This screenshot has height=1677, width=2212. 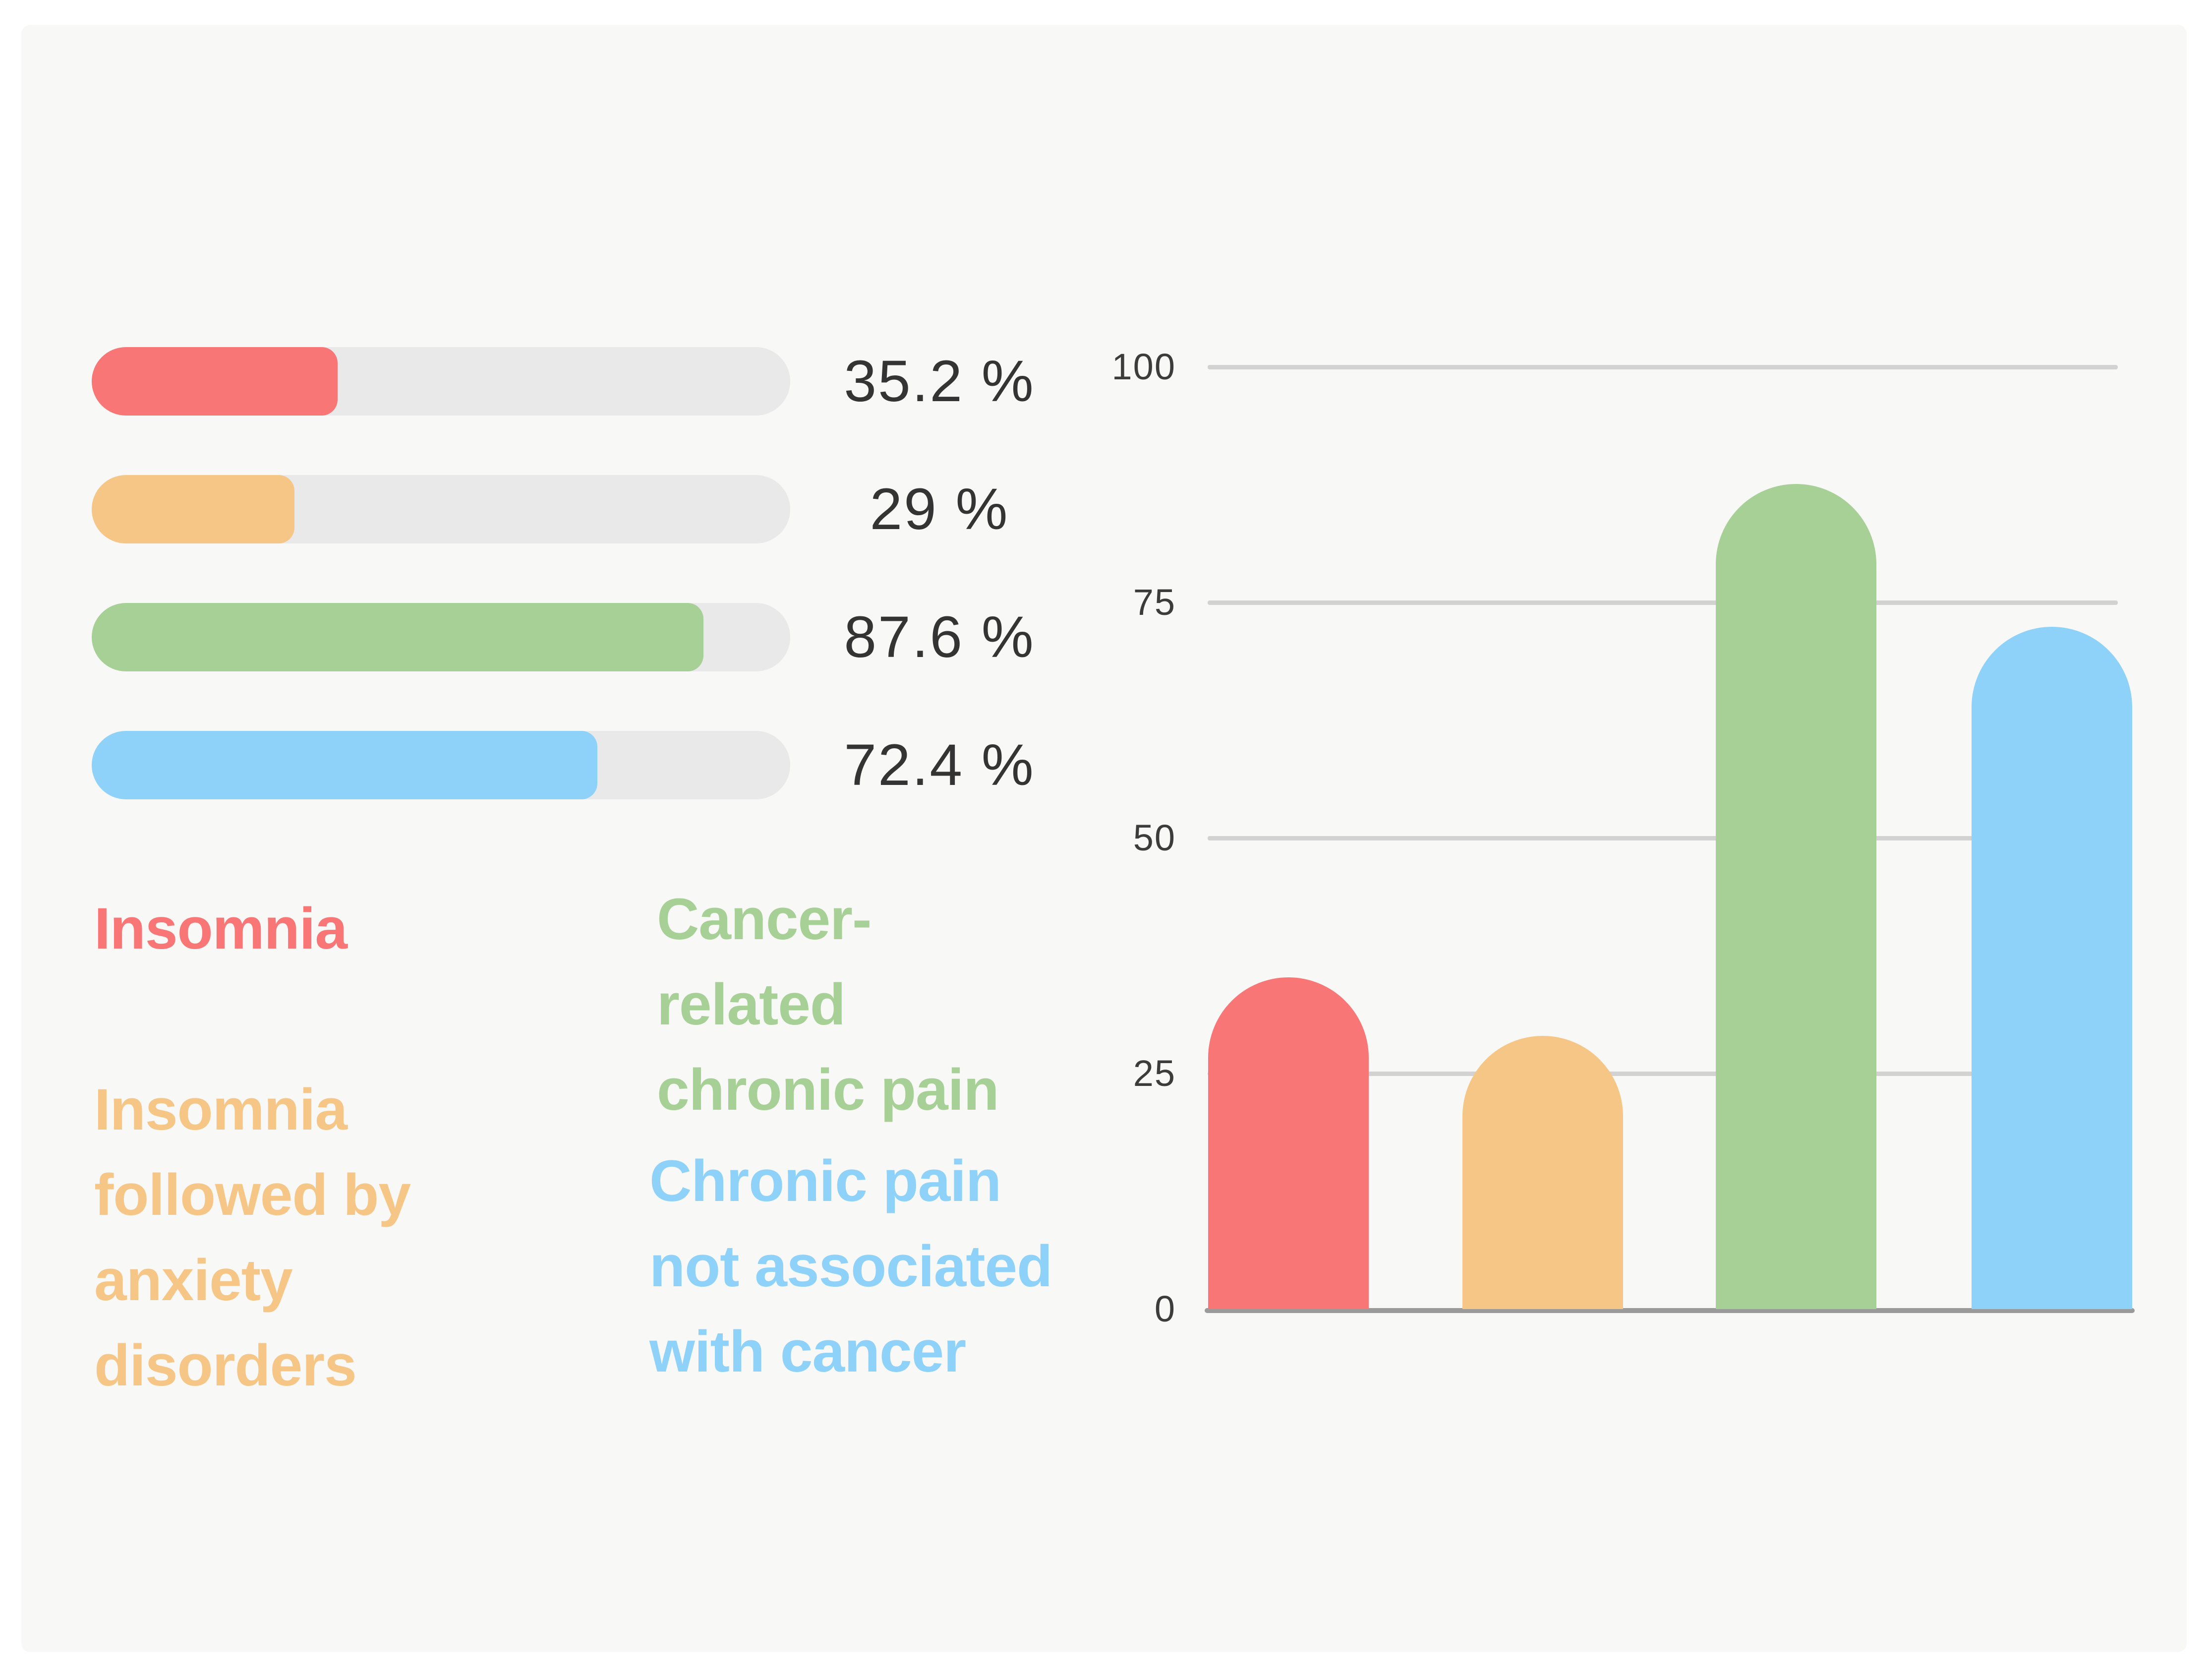 I want to click on progress-value-label: 72.4 %, so click(x=939, y=765).